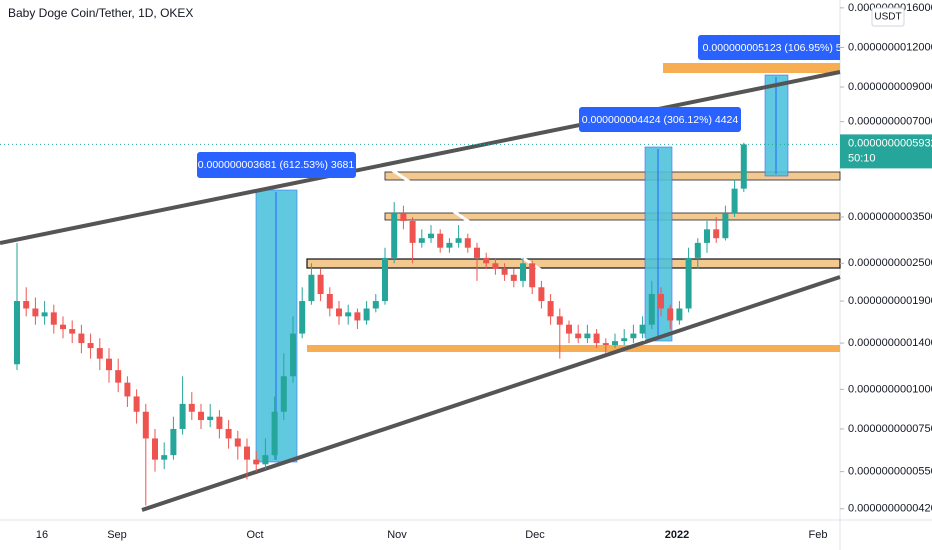 This screenshot has width=932, height=550. What do you see at coordinates (42, 535) in the screenshot?
I see `x-tick-label: 16` at bounding box center [42, 535].